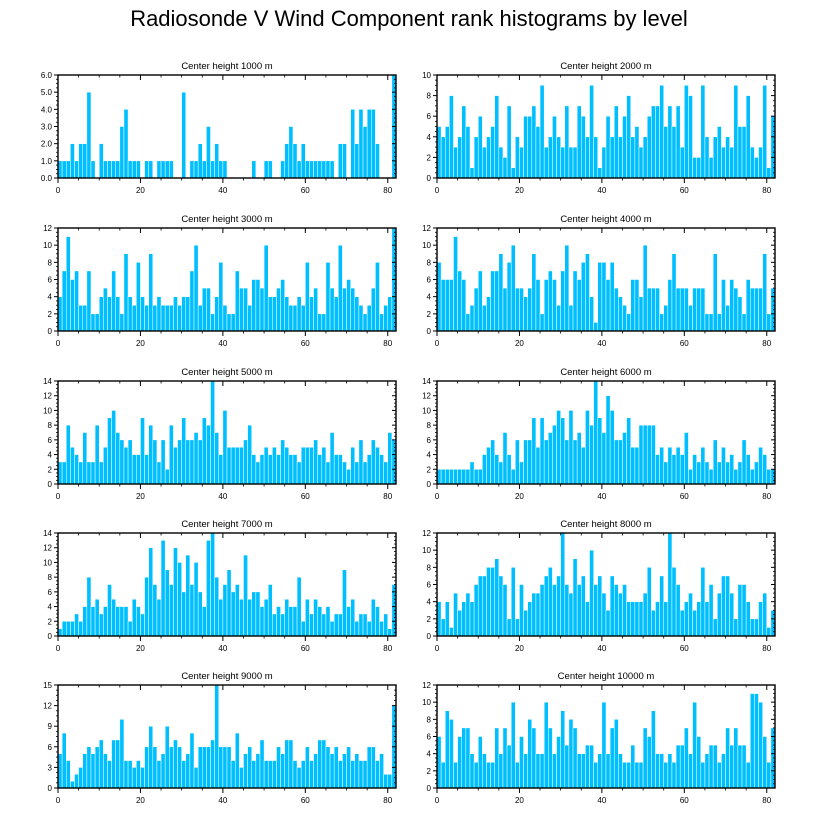 Image resolution: width=818 pixels, height=824 pixels. Describe the element at coordinates (605, 219) in the screenshot. I see `panel-title: Center height 4000 m` at that location.